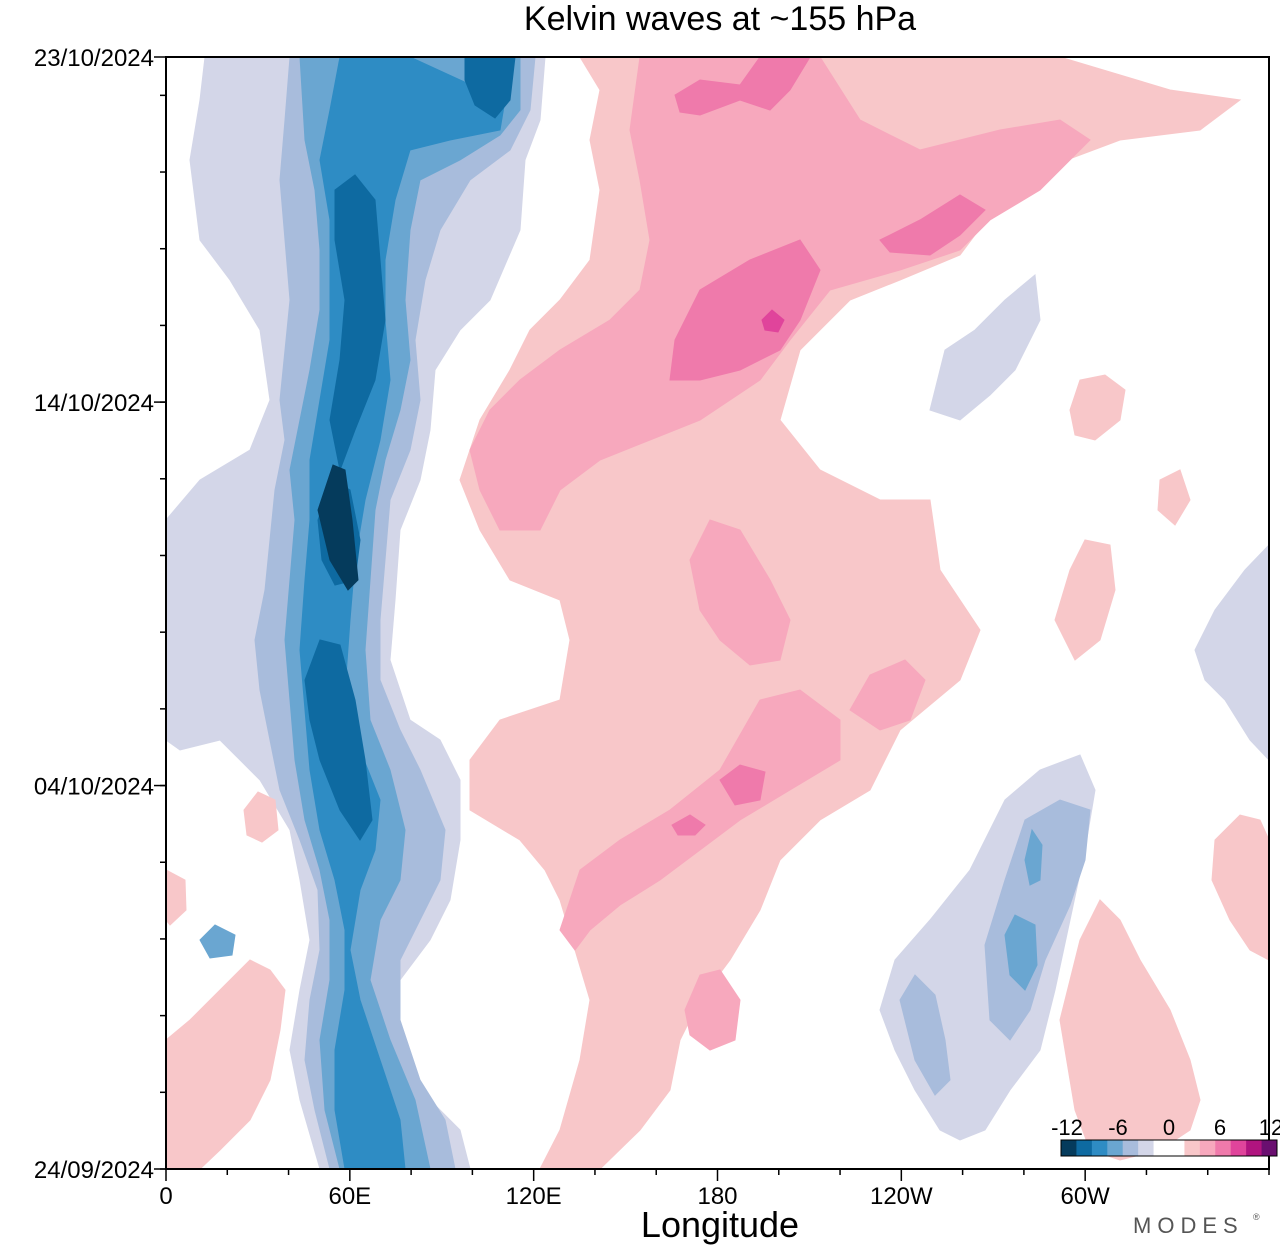 Image resolution: width=1280 pixels, height=1248 pixels. What do you see at coordinates (176, 897) in the screenshot?
I see `contour-pos-3-west-mid2` at bounding box center [176, 897].